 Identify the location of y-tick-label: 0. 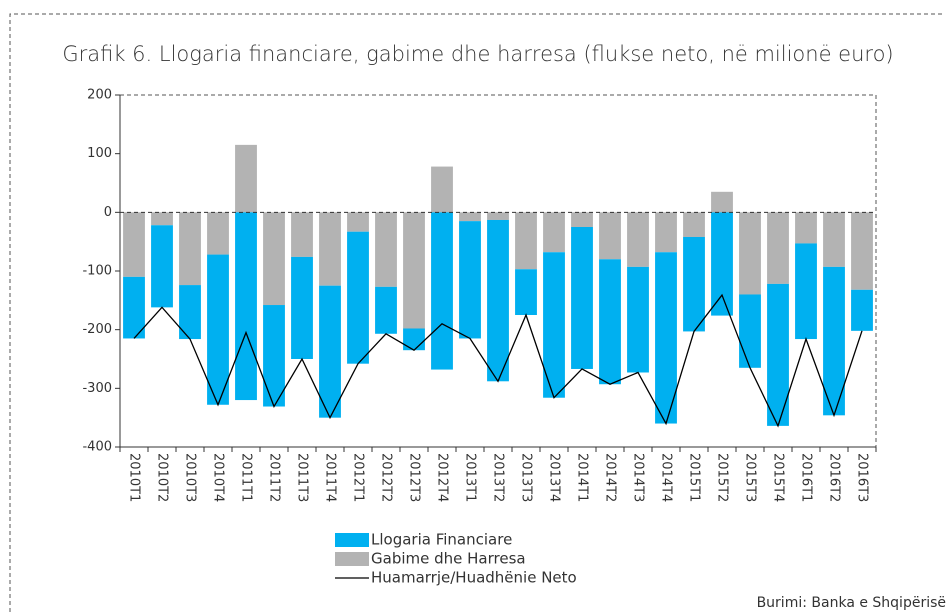
(108, 212).